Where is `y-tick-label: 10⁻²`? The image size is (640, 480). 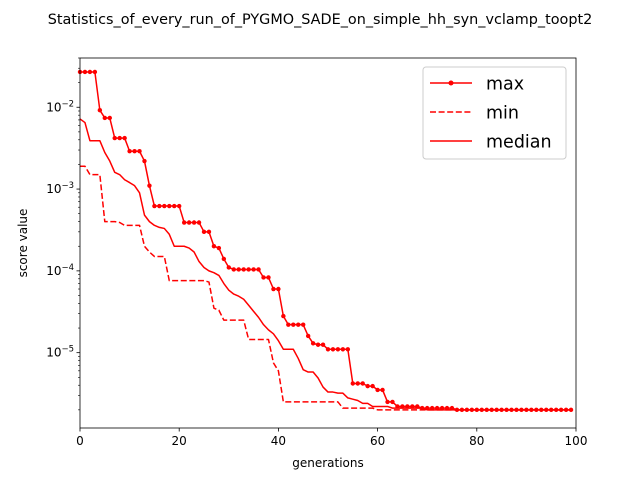
y-tick-label: 10⁻² is located at coordinates (60, 106).